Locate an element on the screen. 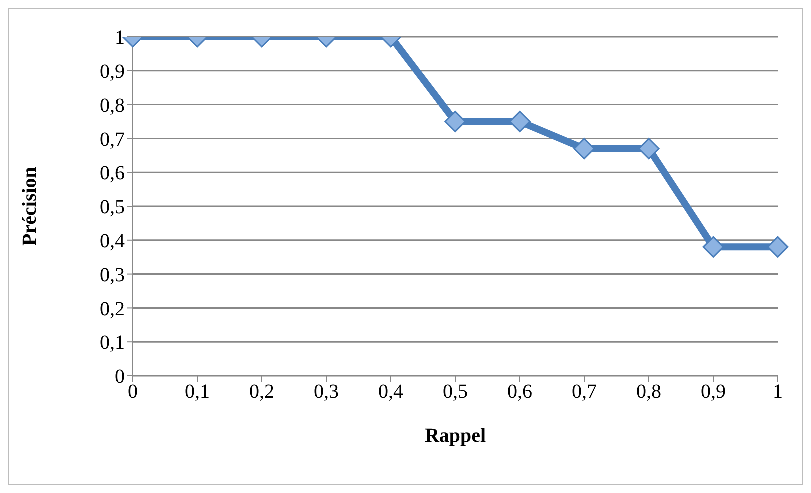  x-tick-label: 0,1 is located at coordinates (197, 392).